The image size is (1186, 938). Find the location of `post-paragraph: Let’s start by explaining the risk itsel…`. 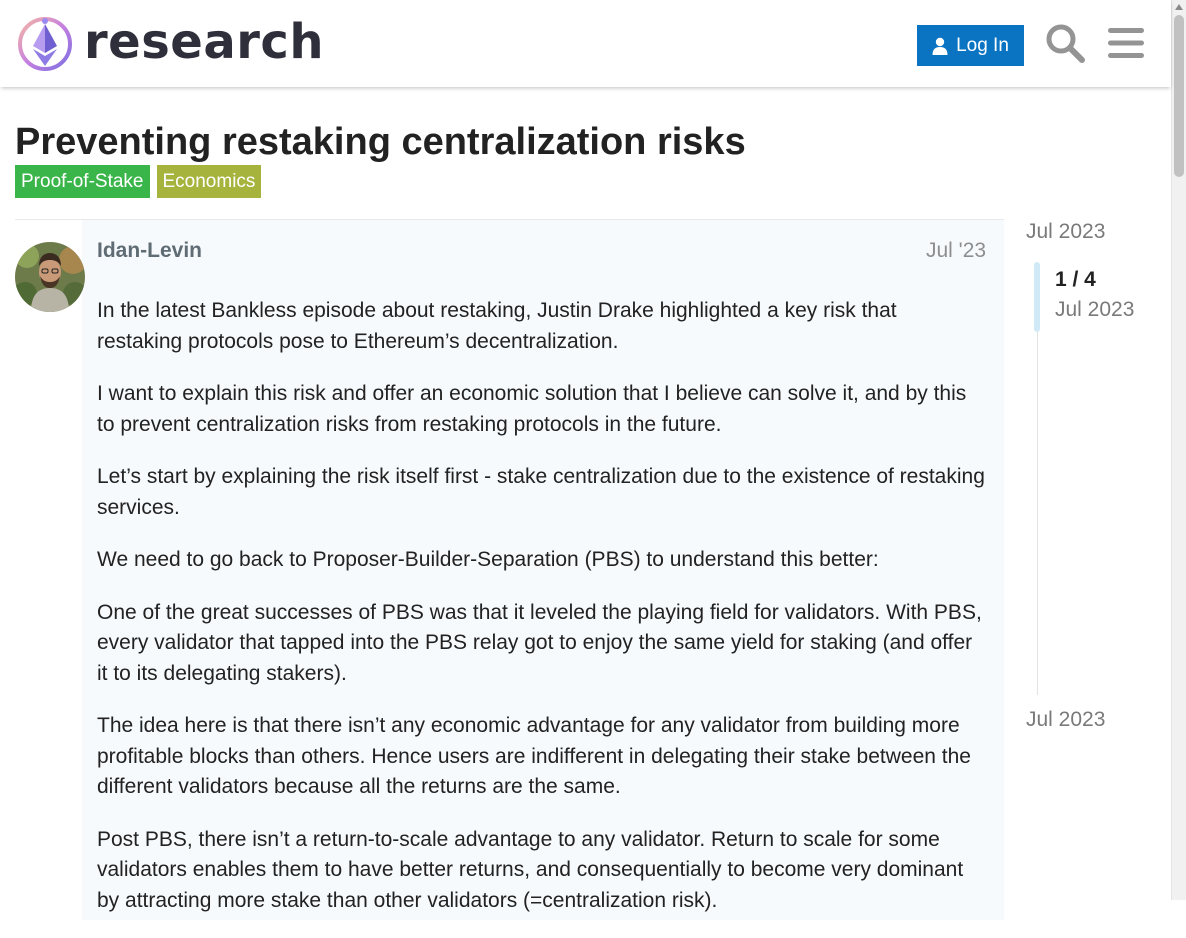

post-paragraph: Let’s start by explaining the risk itsel… is located at coordinates (541, 492).